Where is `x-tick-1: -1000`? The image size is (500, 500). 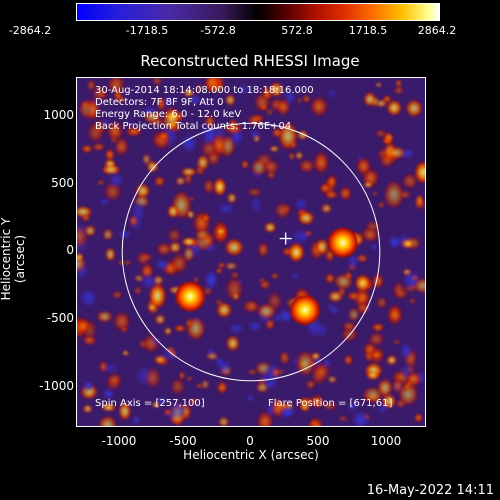 x-tick-1: -1000 is located at coordinates (119, 441).